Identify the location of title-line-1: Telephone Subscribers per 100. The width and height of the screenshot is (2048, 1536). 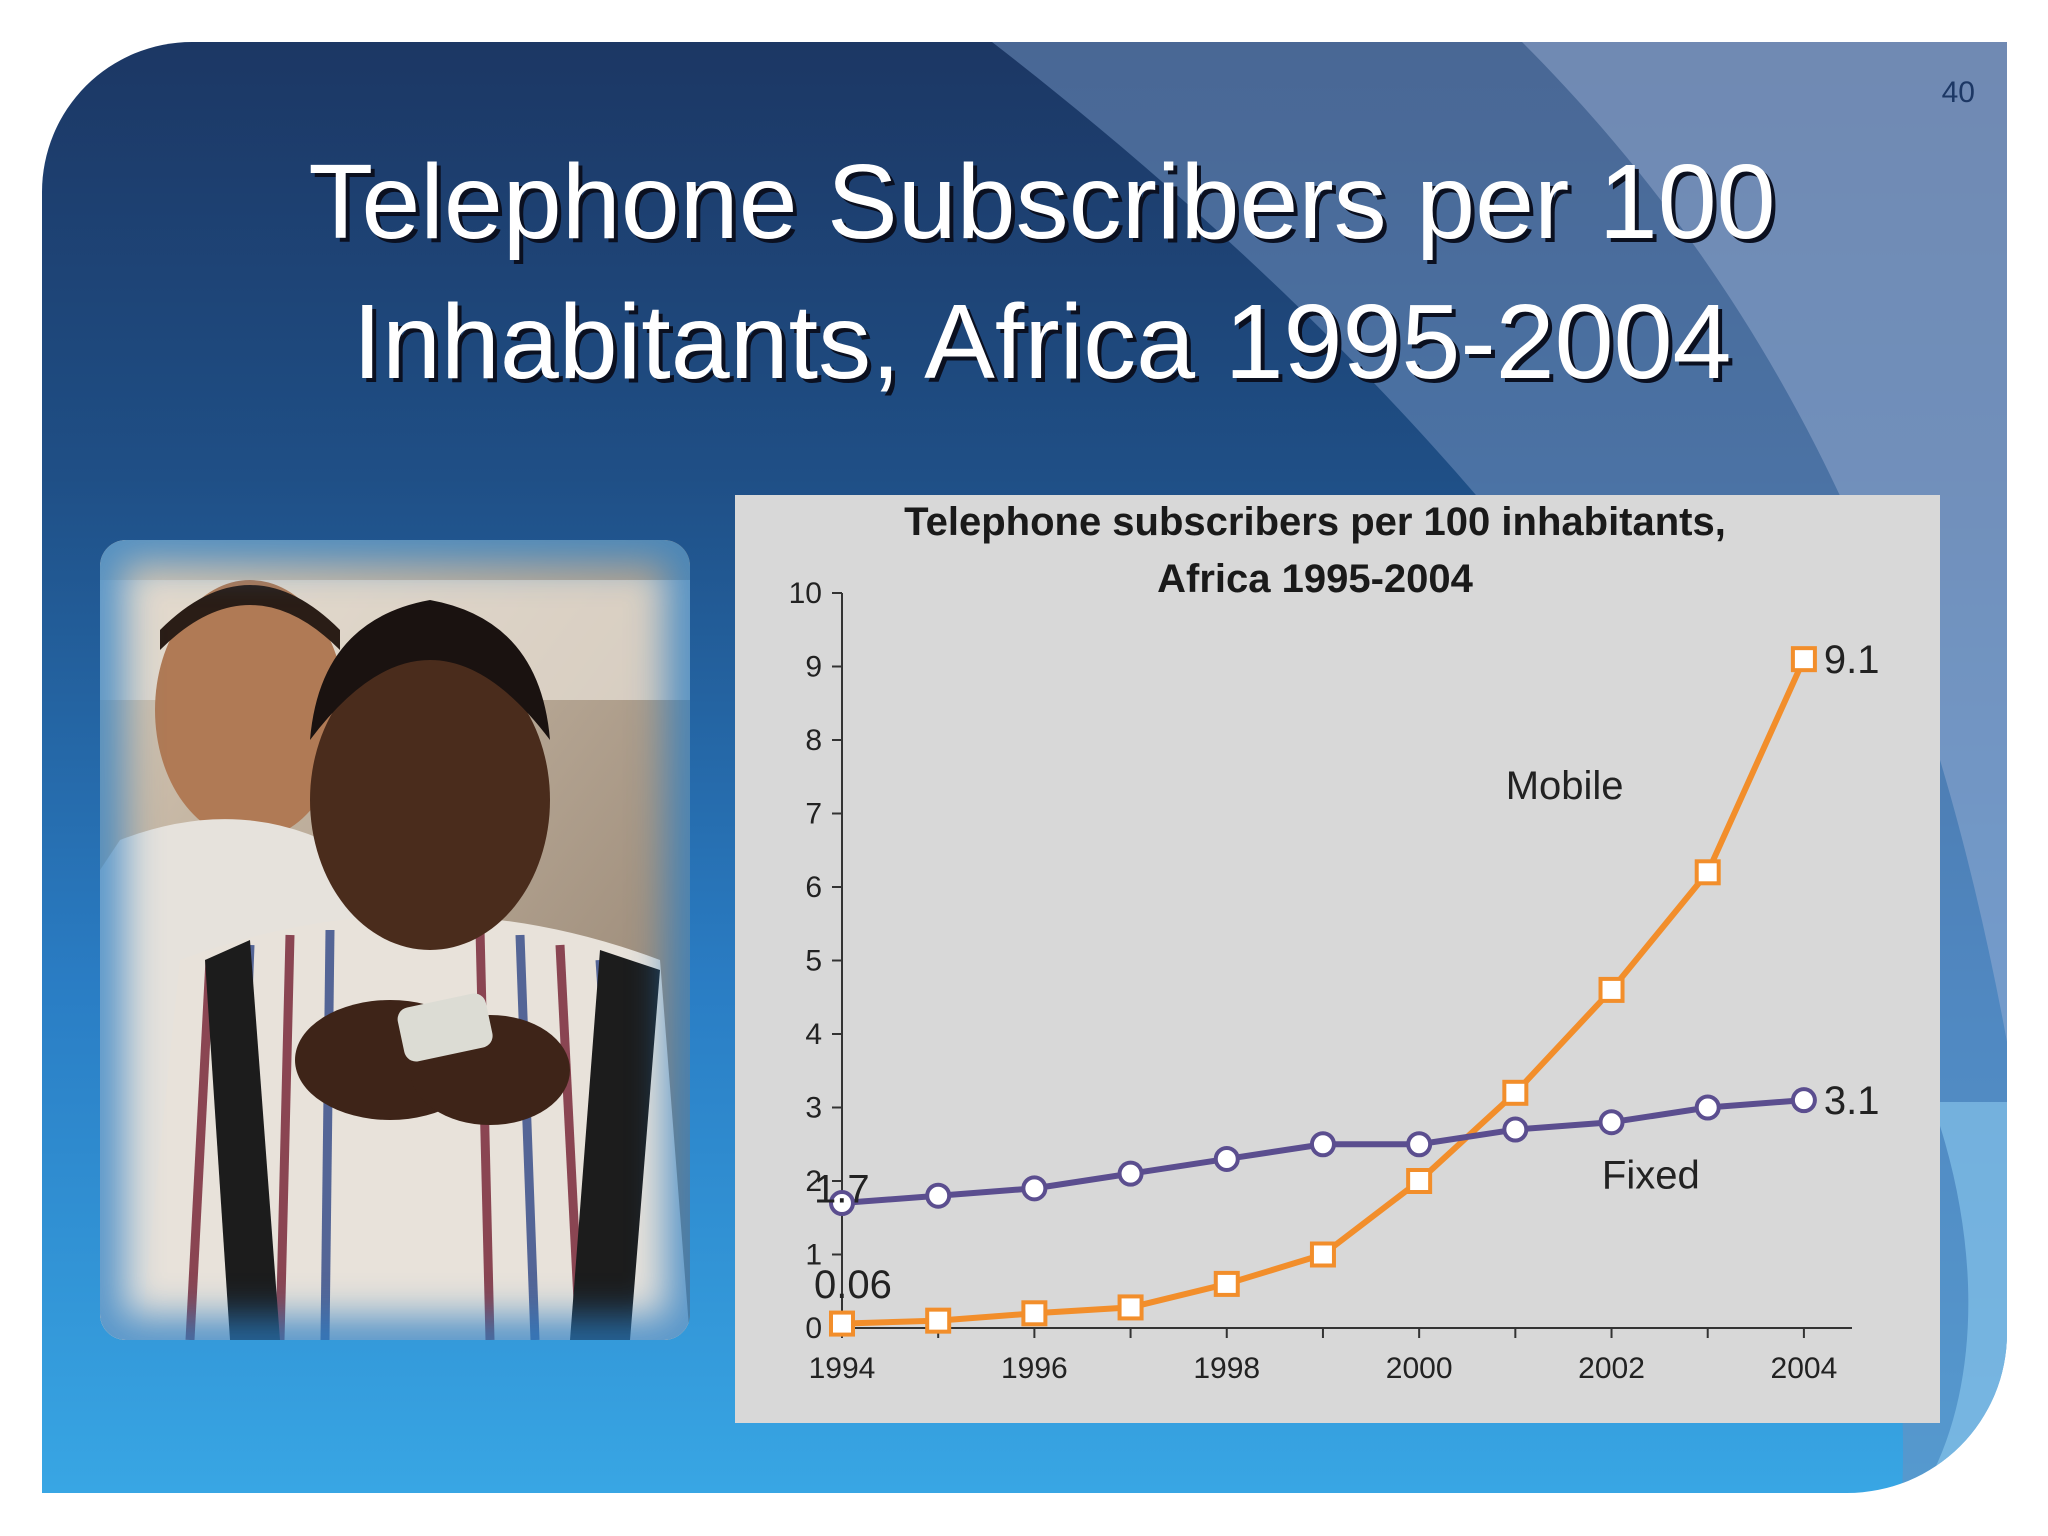
(1042, 202).